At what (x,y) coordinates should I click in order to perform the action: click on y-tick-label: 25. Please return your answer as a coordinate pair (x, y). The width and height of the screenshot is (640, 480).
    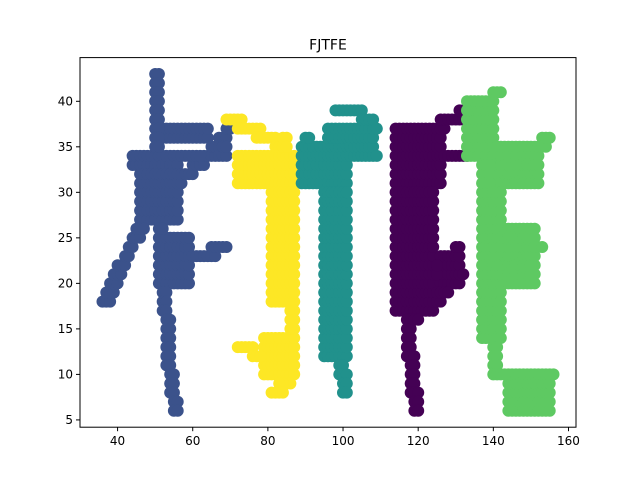
    Looking at the image, I should click on (65, 238).